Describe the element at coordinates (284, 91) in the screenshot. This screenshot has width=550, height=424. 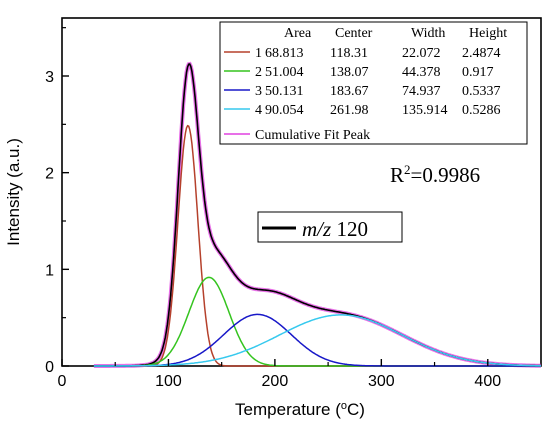
I see `legend-cell-area: 50.131` at that location.